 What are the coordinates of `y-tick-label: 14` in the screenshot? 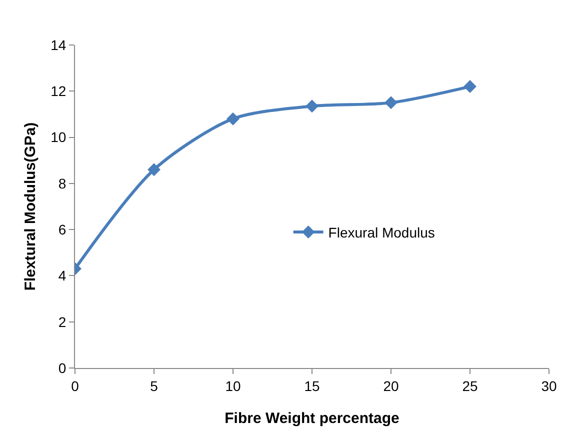 It's located at (58, 44).